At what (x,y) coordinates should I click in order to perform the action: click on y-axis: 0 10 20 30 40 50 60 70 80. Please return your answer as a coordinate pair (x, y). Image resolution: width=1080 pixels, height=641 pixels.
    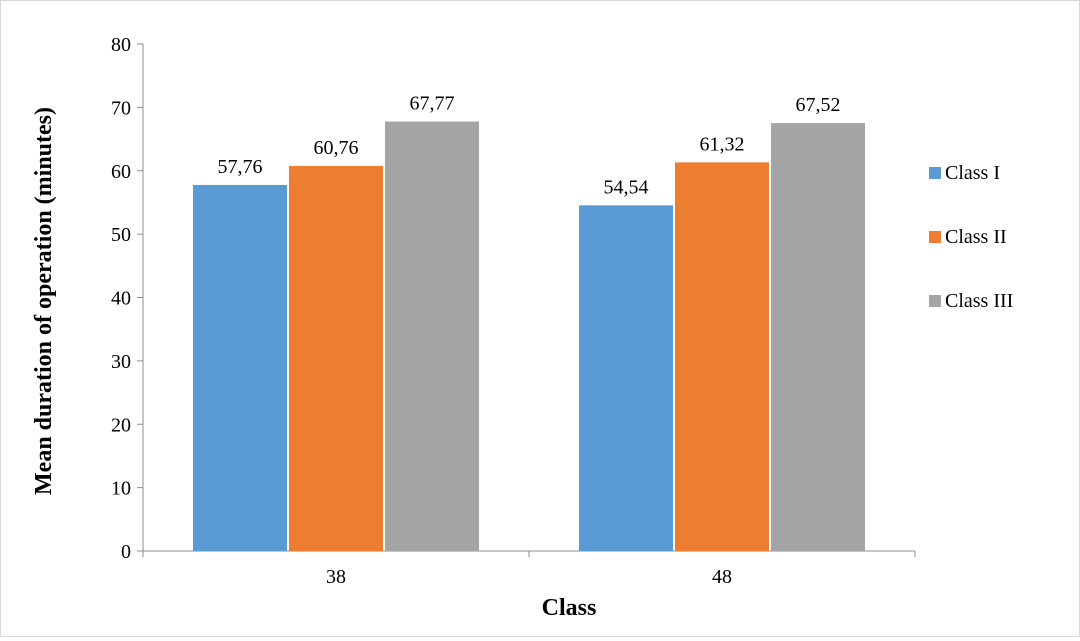
    Looking at the image, I should click on (127, 298).